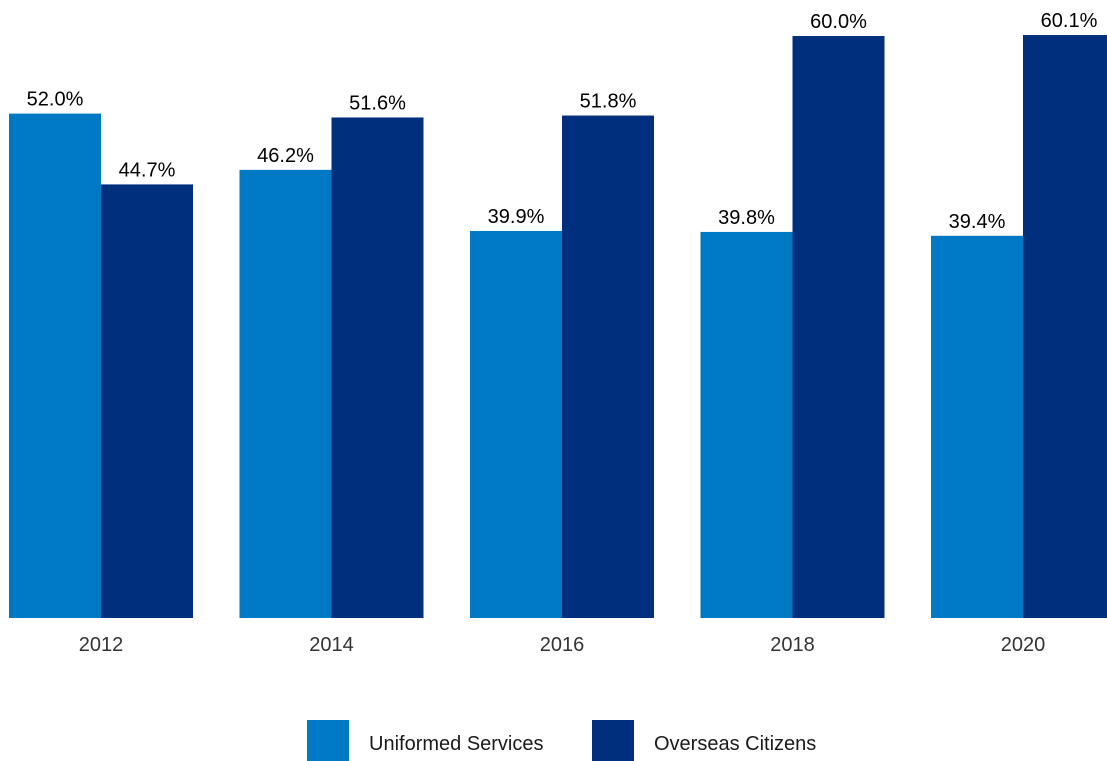 Image resolution: width=1107 pixels, height=761 pixels. What do you see at coordinates (516, 424) in the screenshot?
I see `bar-2016-uniformed-services` at bounding box center [516, 424].